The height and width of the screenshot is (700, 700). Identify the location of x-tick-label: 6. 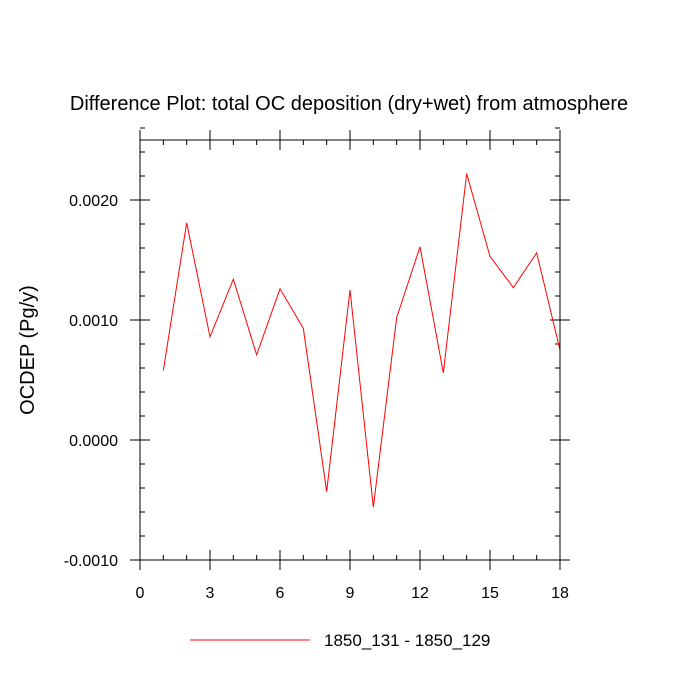
(280, 593).